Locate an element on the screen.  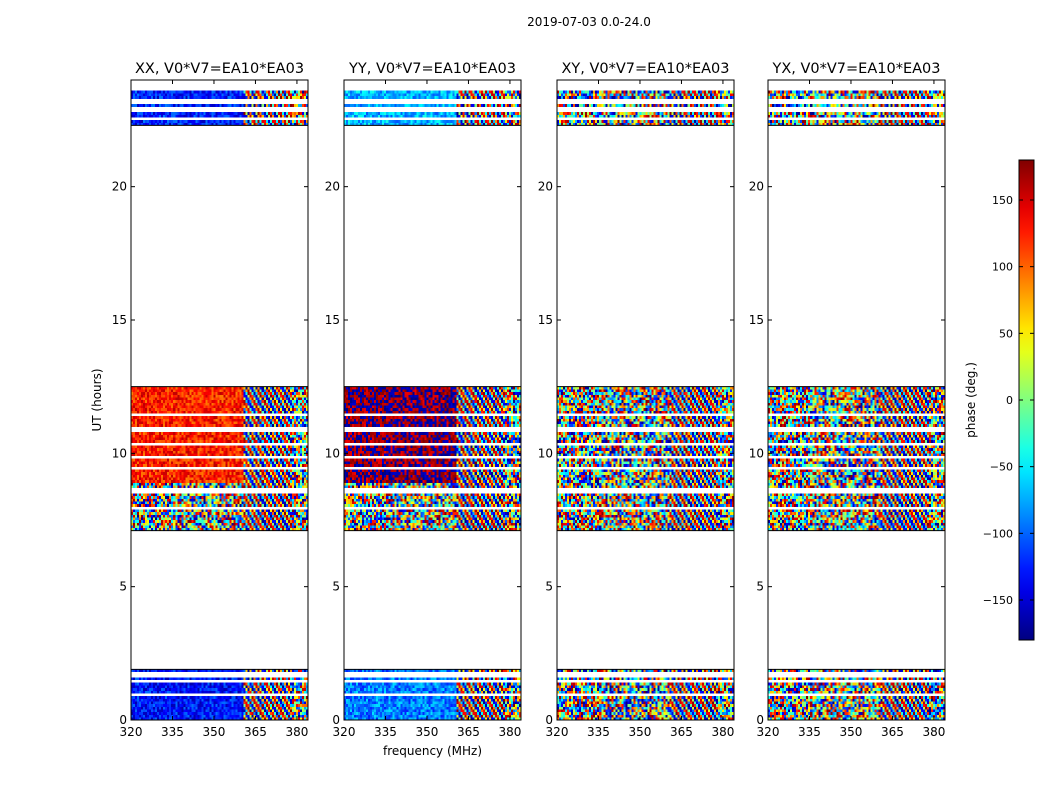
colorbar-tick-label: −50 is located at coordinates (1001, 467).